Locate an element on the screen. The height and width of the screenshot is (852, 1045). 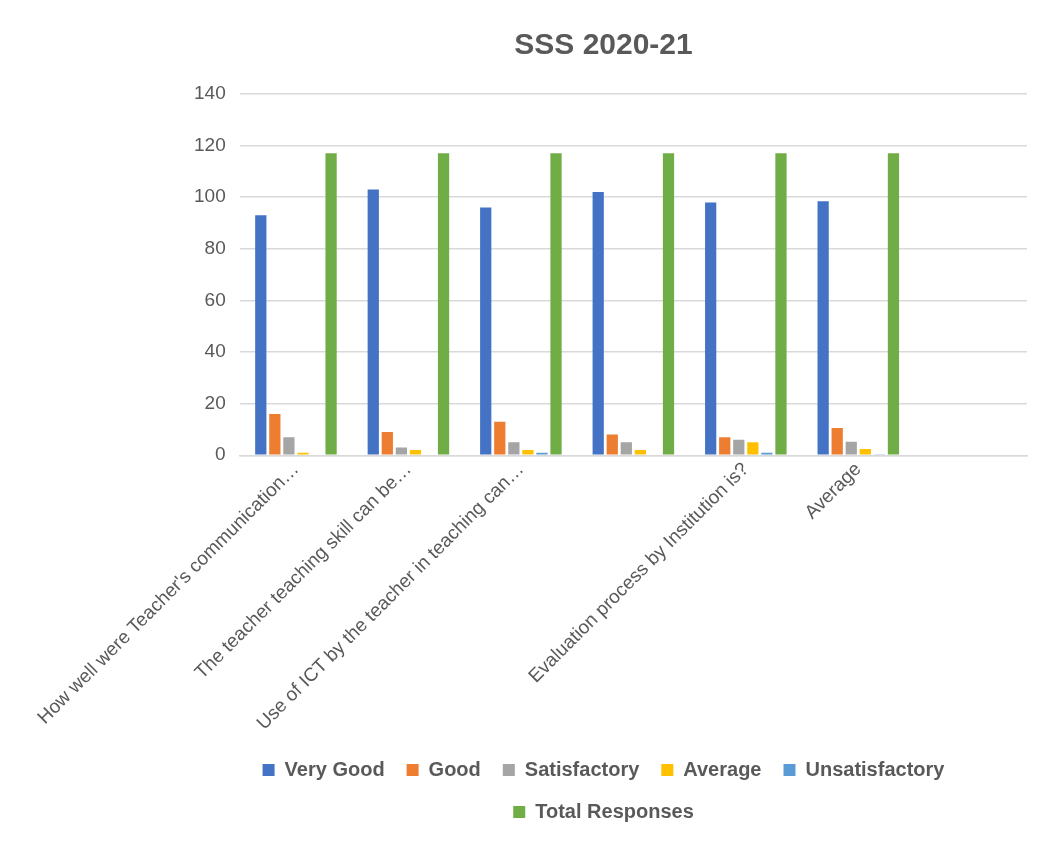
legend-label: Average is located at coordinates (722, 768).